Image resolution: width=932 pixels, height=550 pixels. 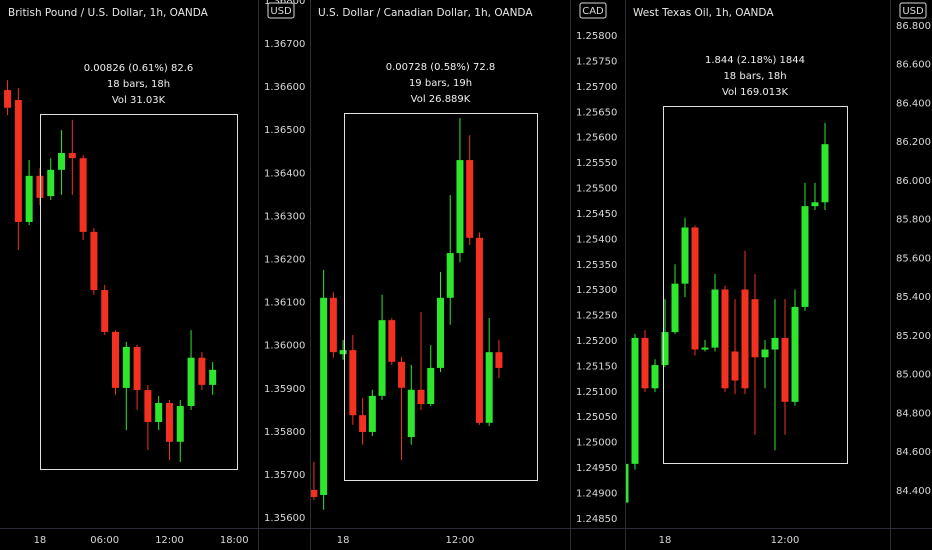 What do you see at coordinates (703, 13) in the screenshot?
I see `chart-title: West Texas Oil, 1h, OANDA` at bounding box center [703, 13].